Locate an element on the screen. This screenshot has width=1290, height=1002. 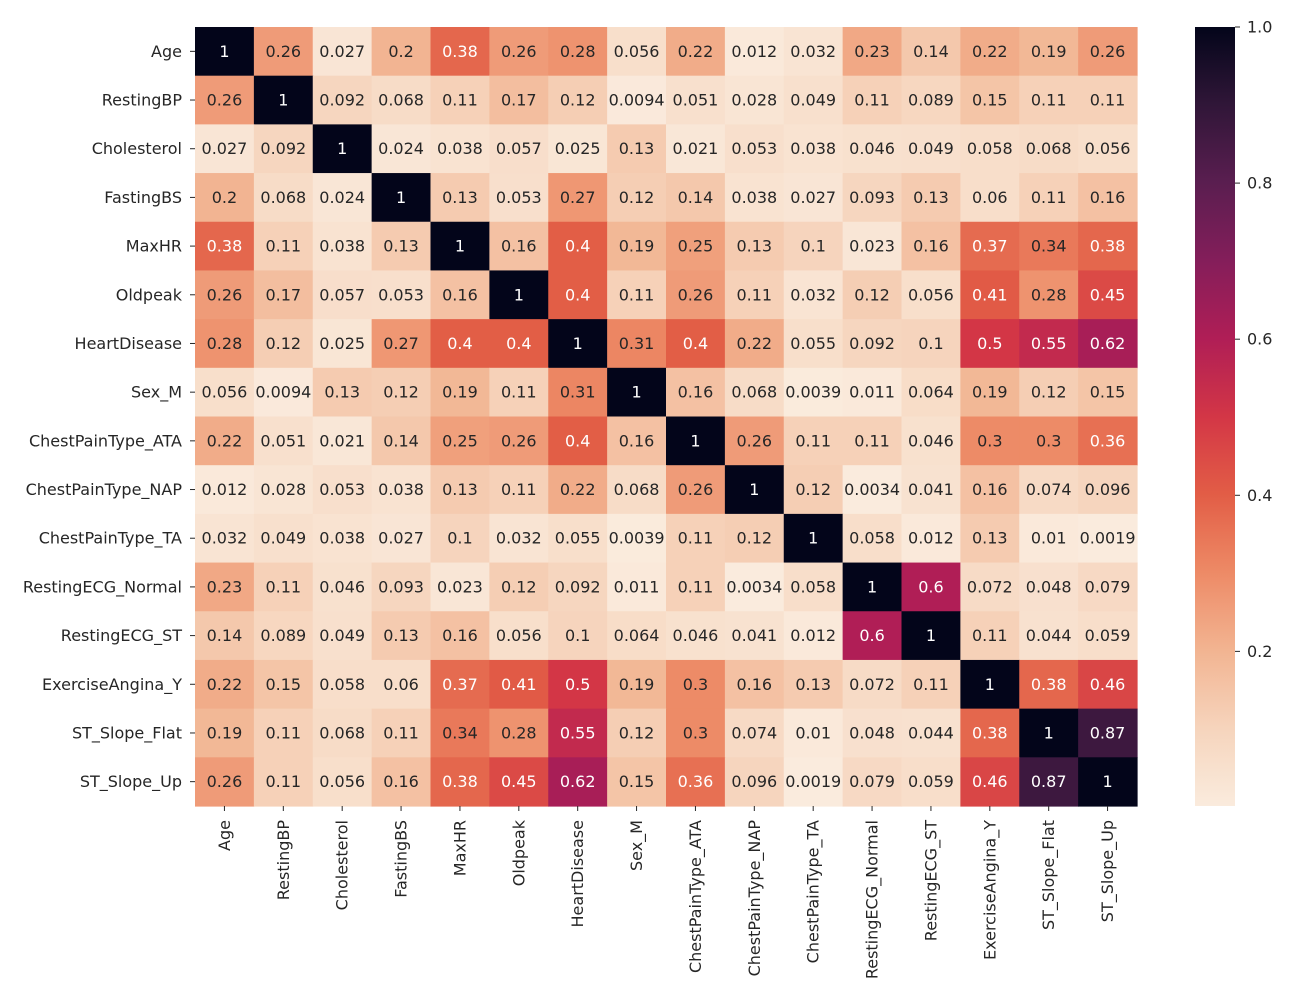
cell-annotation: 0.26 is located at coordinates (519, 51).